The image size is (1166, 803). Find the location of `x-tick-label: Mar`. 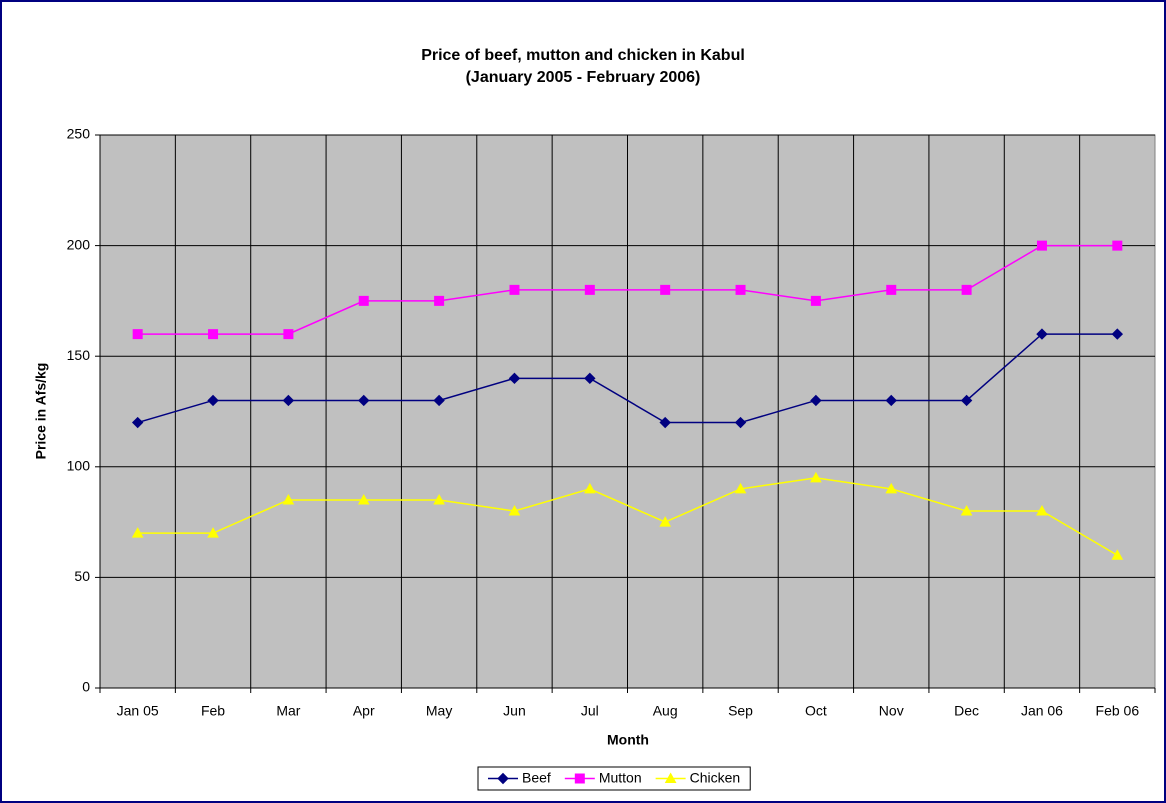

x-tick-label: Mar is located at coordinates (288, 711).